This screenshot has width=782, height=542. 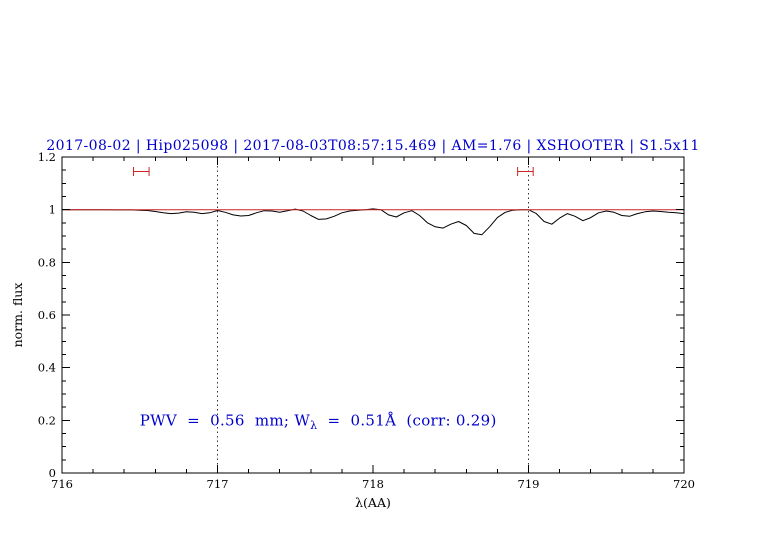 I want to click on y-tick-label: 0.2, so click(x=47, y=420).